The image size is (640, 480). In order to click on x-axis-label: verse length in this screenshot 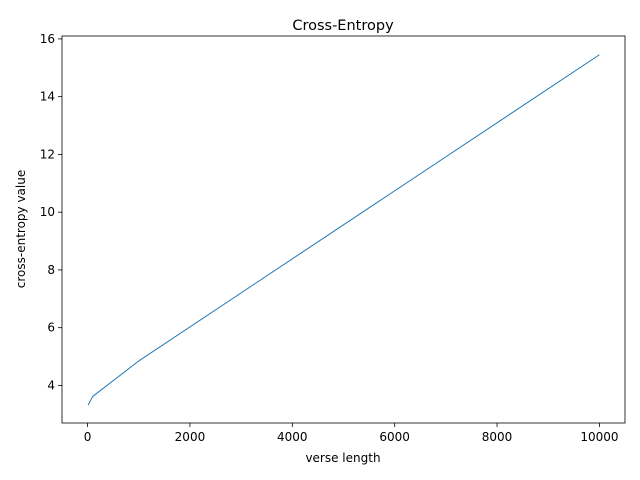, I will do `click(342, 458)`.